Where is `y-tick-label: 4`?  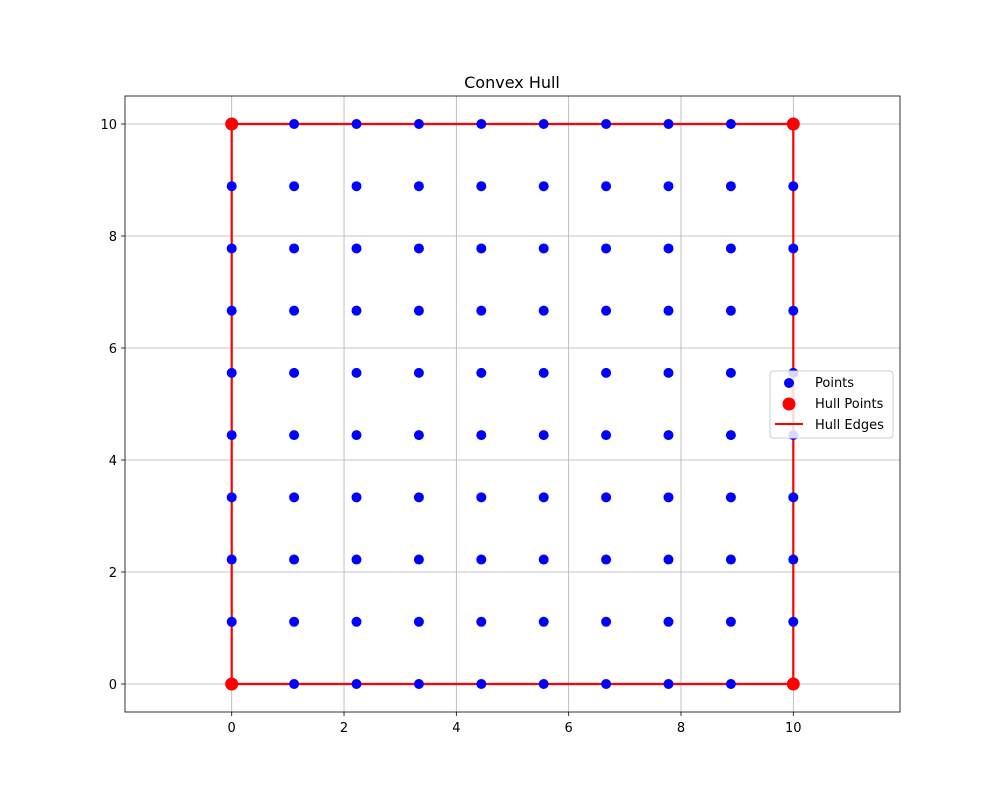 y-tick-label: 4 is located at coordinates (113, 461).